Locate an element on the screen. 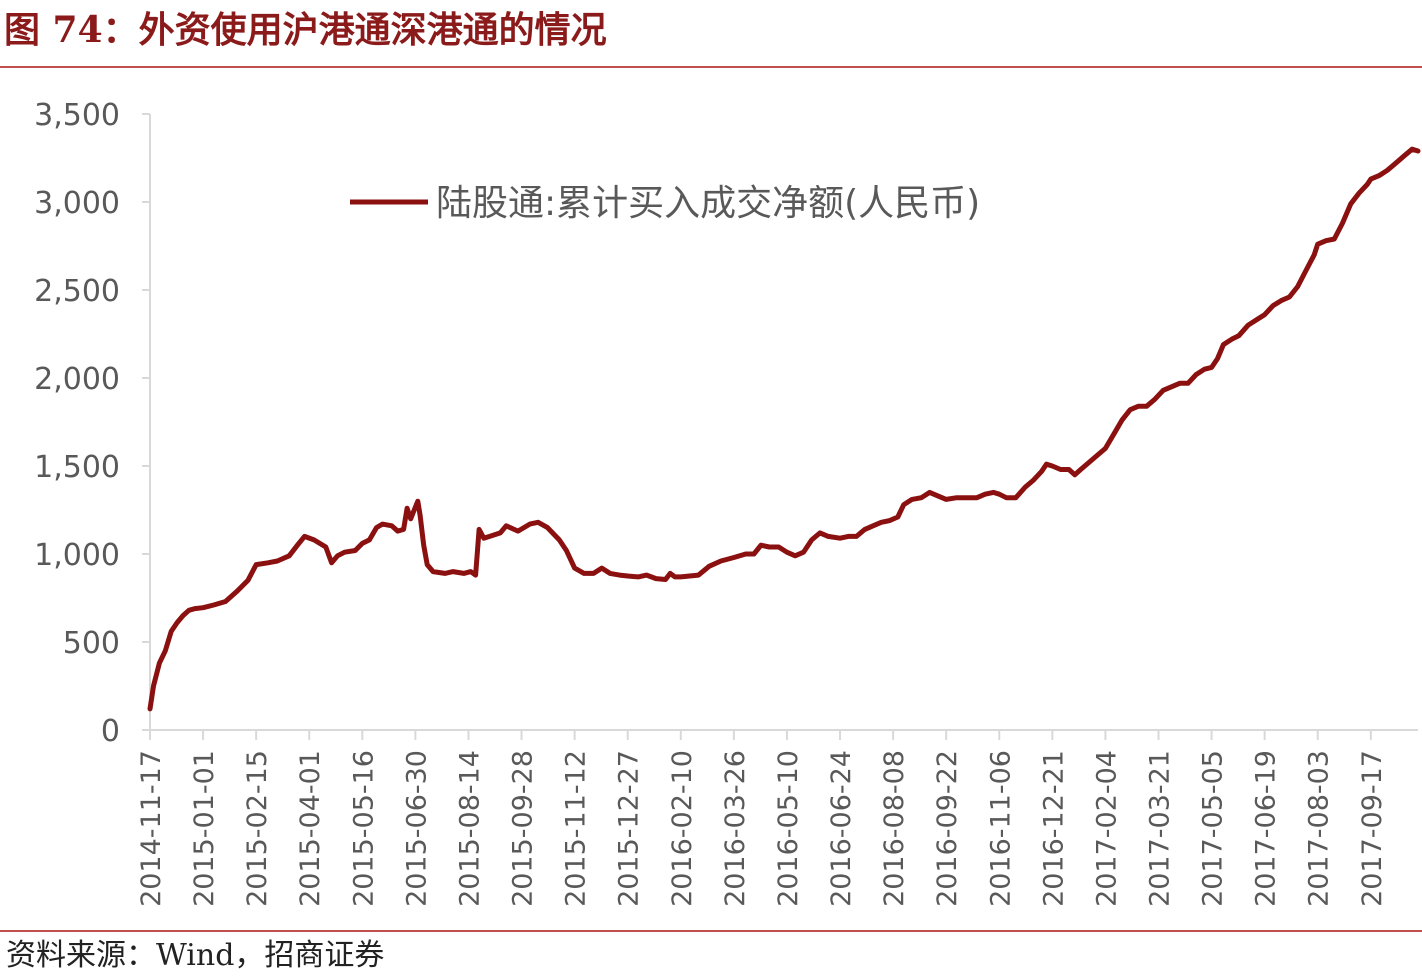 This screenshot has width=1422, height=978. x-tick-label: 2015-01-01 is located at coordinates (204, 828).